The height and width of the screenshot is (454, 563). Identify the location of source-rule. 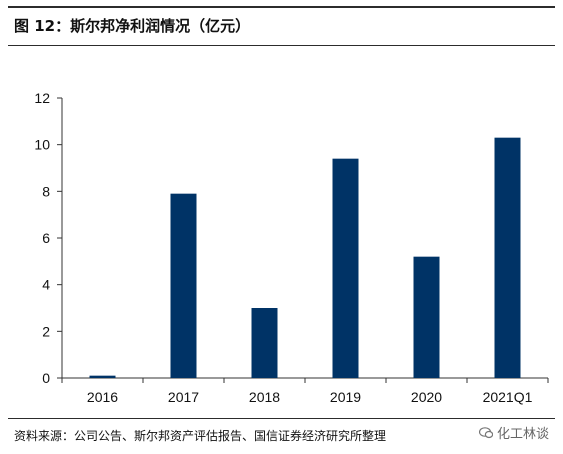
(281, 418).